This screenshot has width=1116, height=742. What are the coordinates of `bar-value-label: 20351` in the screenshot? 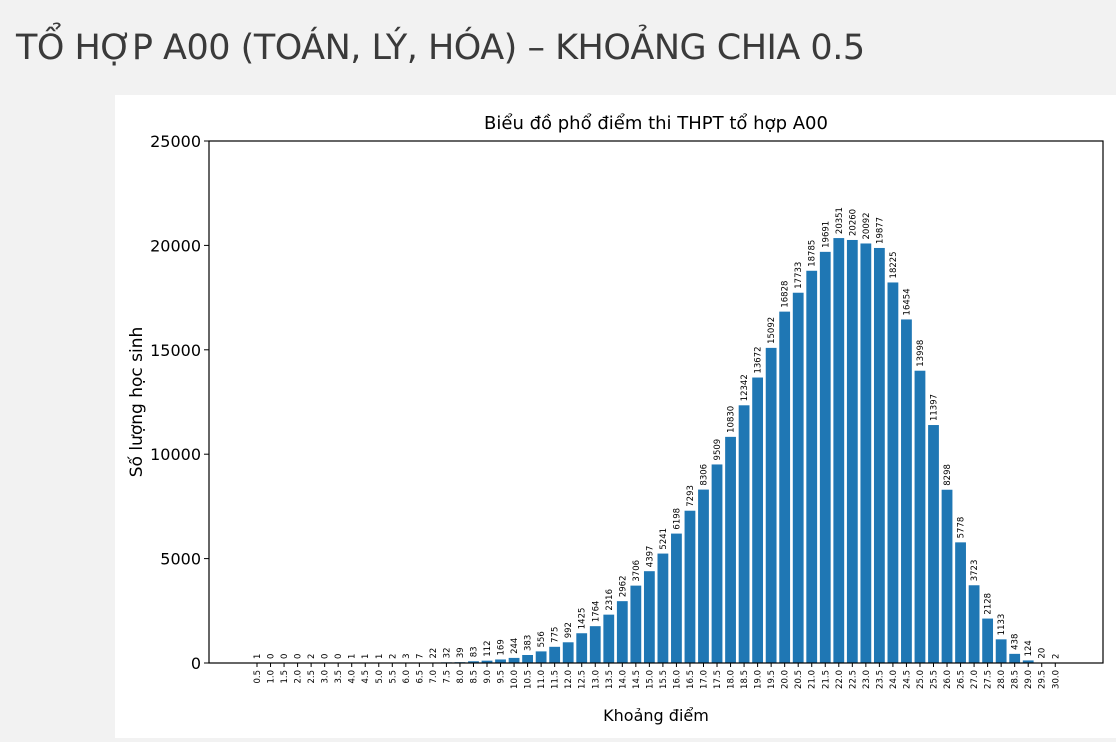 It's located at (840, 220).